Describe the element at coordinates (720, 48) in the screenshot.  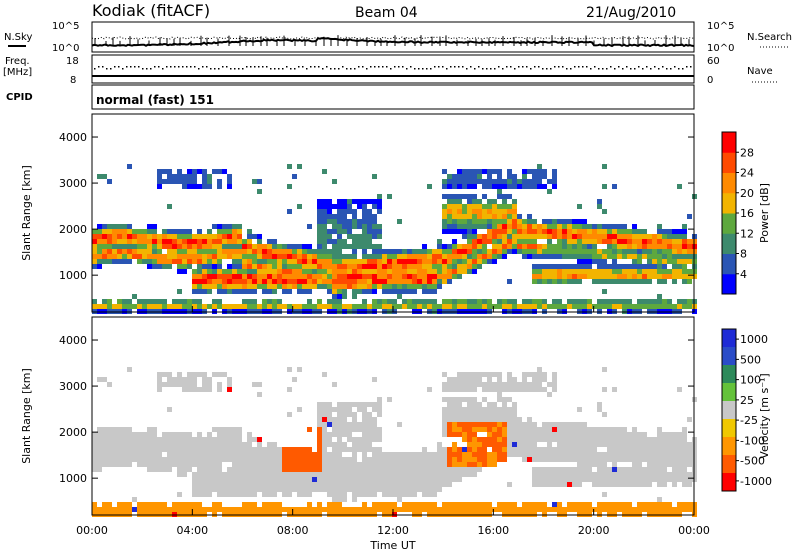
I see `noise-right-tick-bottom: 10^0` at that location.